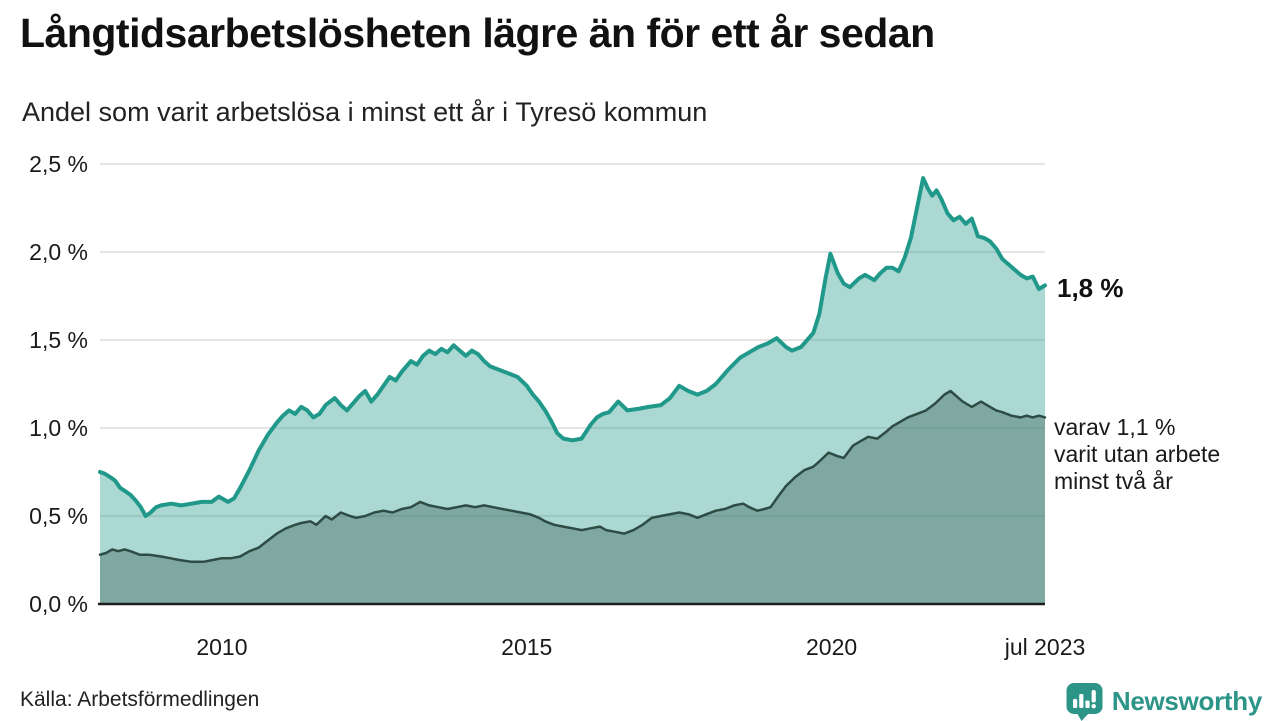 The image size is (1280, 721). I want to click on y-tick-label: 1,0 %, so click(58, 428).